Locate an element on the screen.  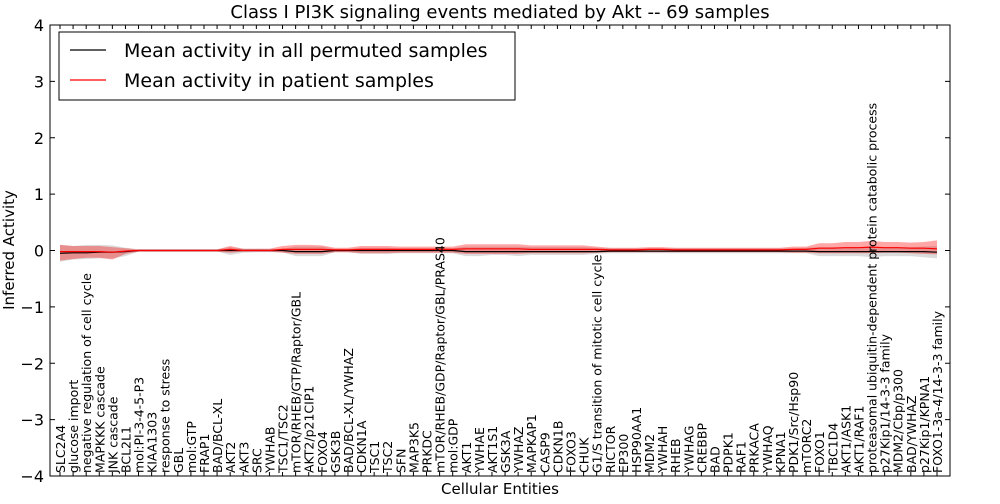
y-tick-label: 4 is located at coordinates (39, 25).